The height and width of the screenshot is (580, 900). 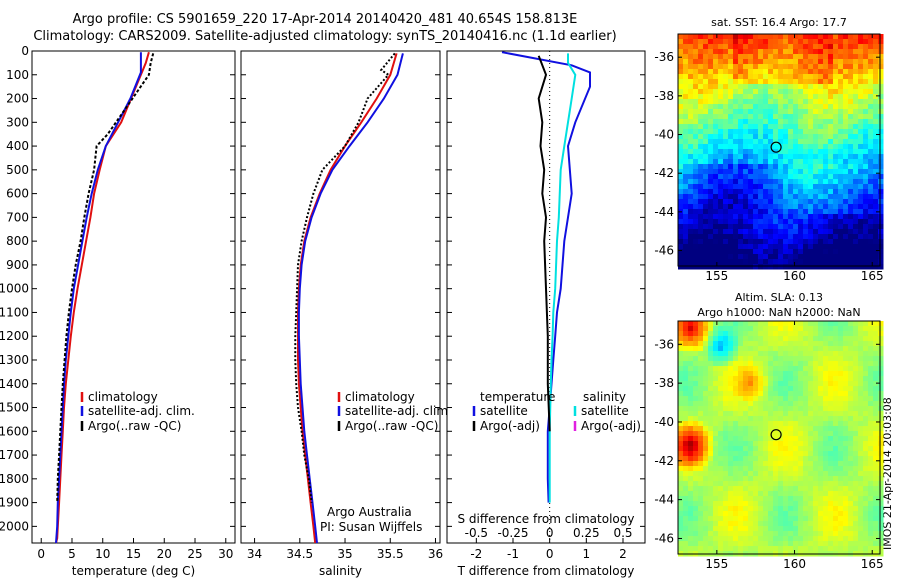 What do you see at coordinates (72, 554) in the screenshot?
I see `panel-1-xtick-label: 5` at bounding box center [72, 554].